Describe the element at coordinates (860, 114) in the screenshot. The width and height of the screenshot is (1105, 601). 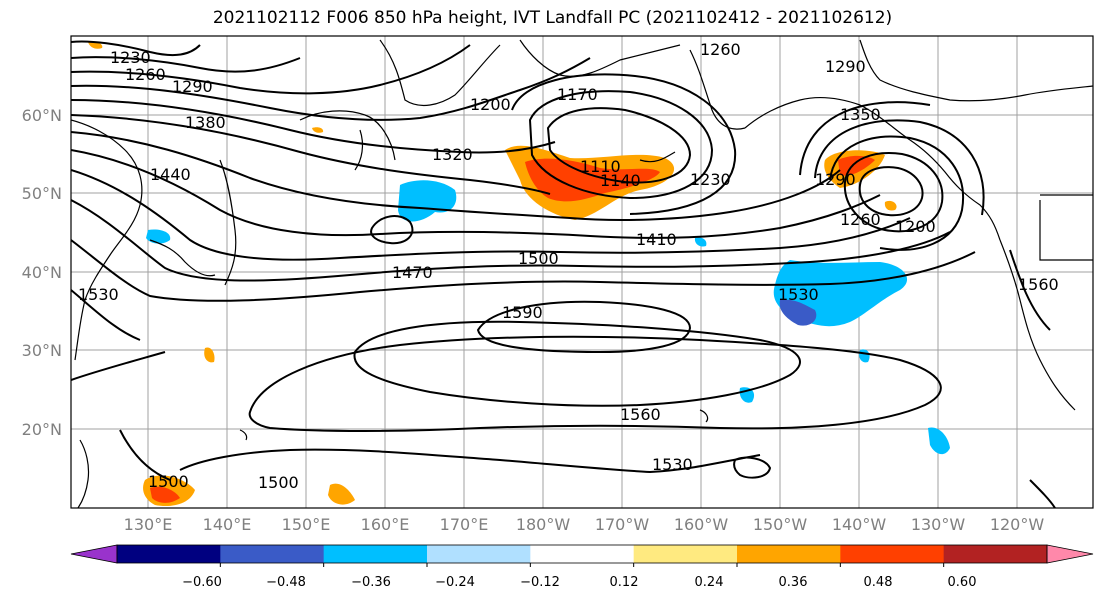
I see `contour-label: 1350` at that location.